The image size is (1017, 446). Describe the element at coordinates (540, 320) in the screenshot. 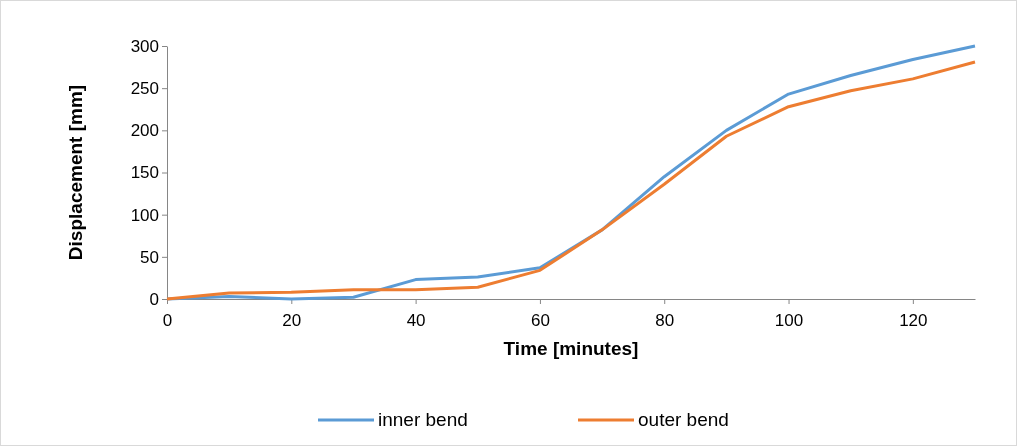

I see `x-tick-label: 60` at that location.